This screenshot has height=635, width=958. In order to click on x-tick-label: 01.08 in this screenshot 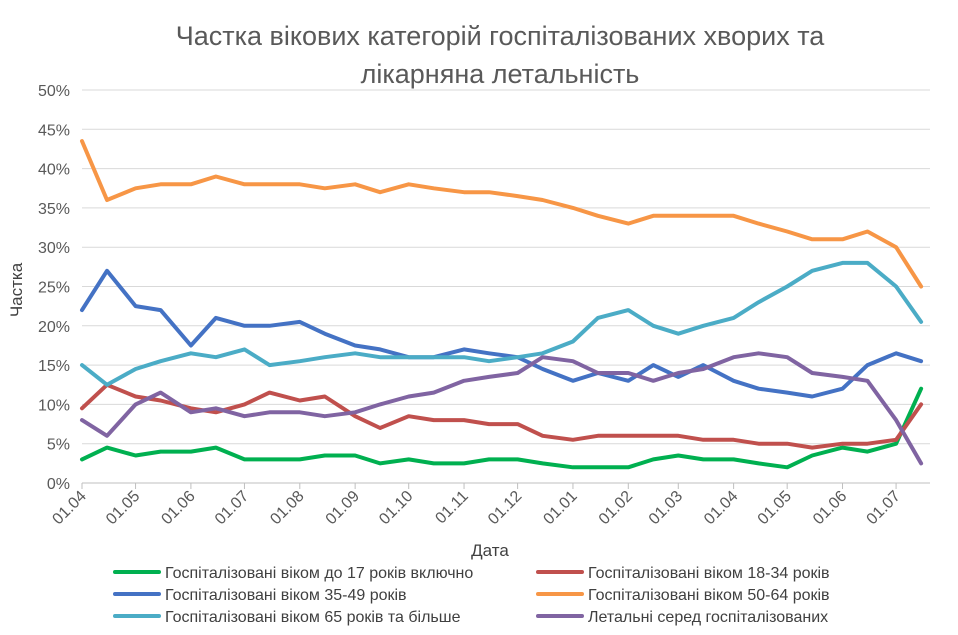, I will do `click(287, 508)`.